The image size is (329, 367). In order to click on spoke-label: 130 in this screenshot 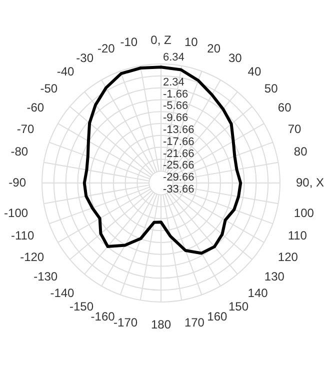, I will do `click(274, 276)`.